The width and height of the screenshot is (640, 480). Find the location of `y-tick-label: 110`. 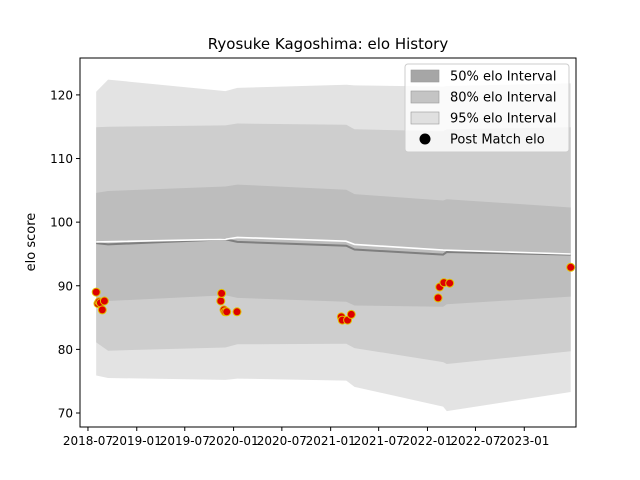

y-tick-label: 110 is located at coordinates (61, 159).